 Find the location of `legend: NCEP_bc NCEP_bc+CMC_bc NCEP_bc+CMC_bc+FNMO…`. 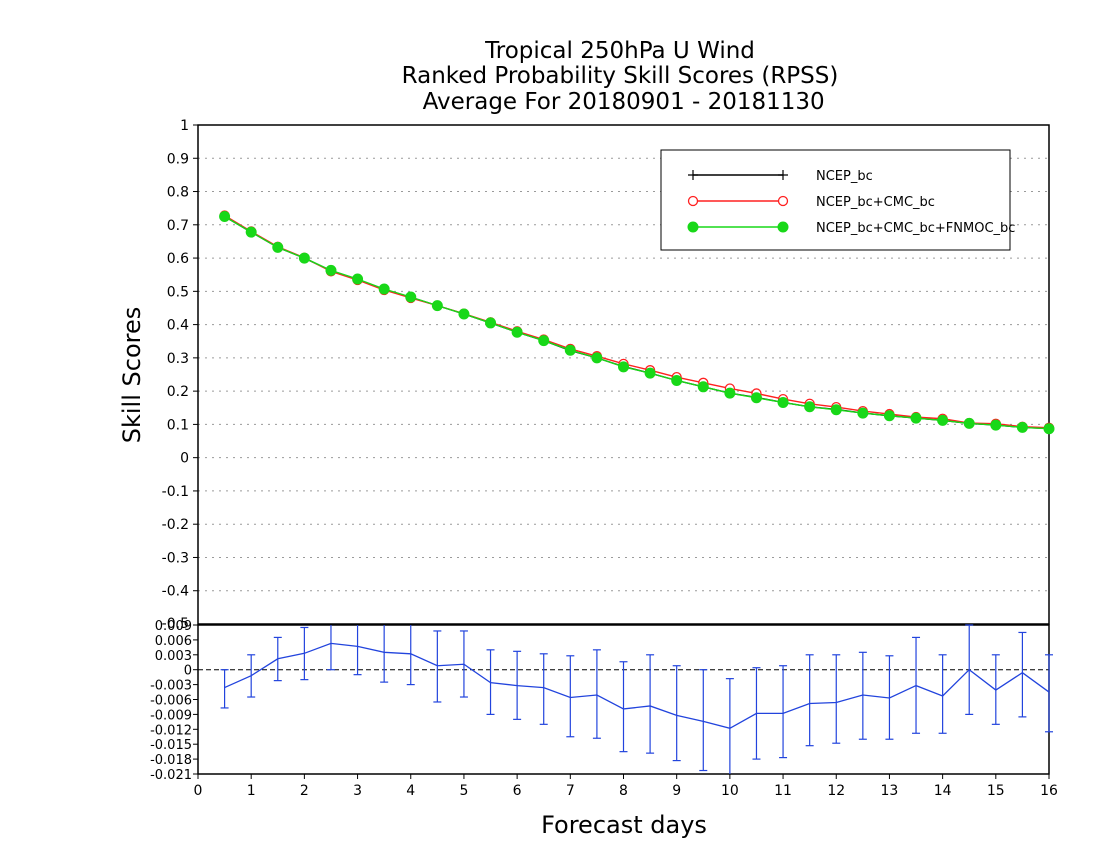

legend: NCEP_bc NCEP_bc+CMC_bc NCEP_bc+CMC_bc+FNMO… is located at coordinates (837, 200).